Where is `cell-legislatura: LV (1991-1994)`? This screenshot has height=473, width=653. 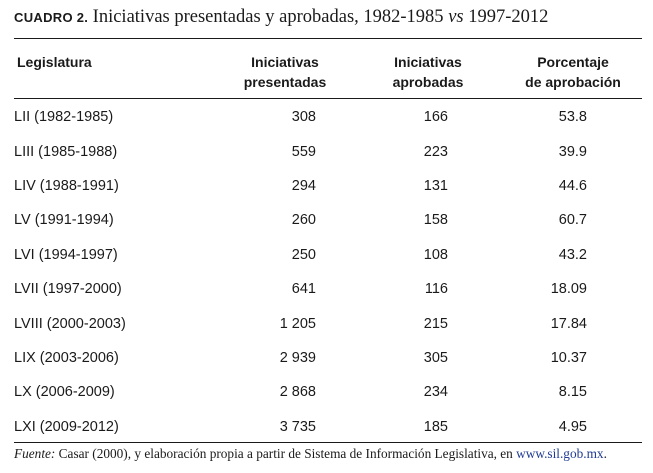 cell-legislatura: LV (1991-1994) is located at coordinates (64, 220).